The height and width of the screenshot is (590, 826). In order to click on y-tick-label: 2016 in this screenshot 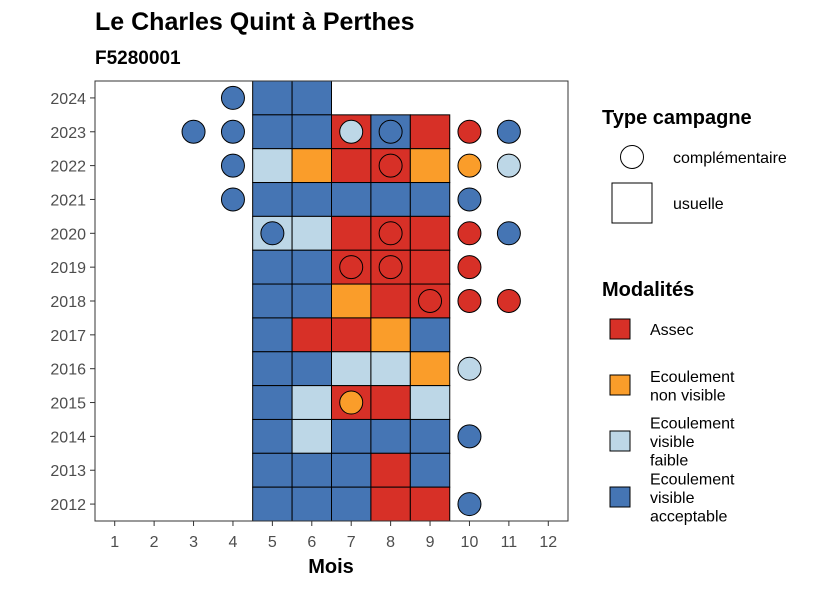, I will do `click(68, 370)`.